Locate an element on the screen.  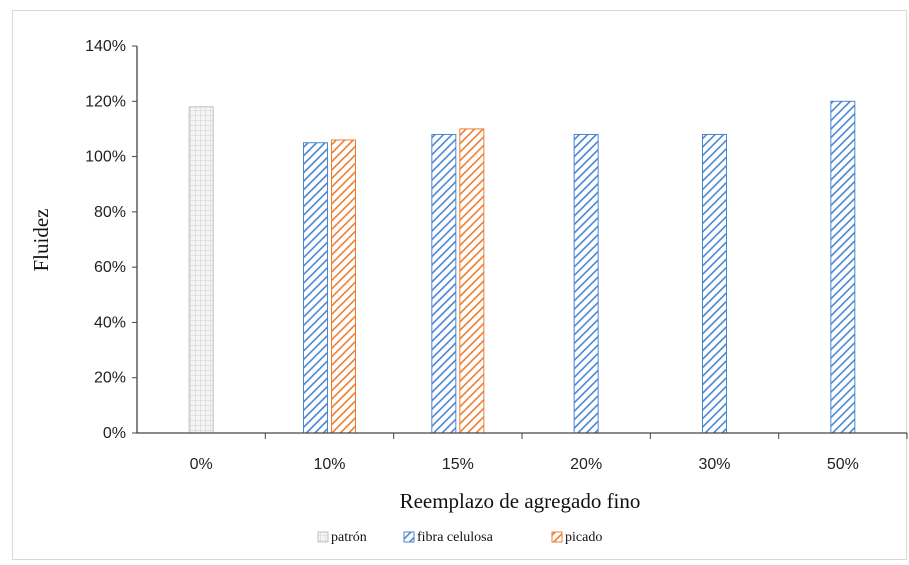
x-tick-label: 30% is located at coordinates (714, 464).